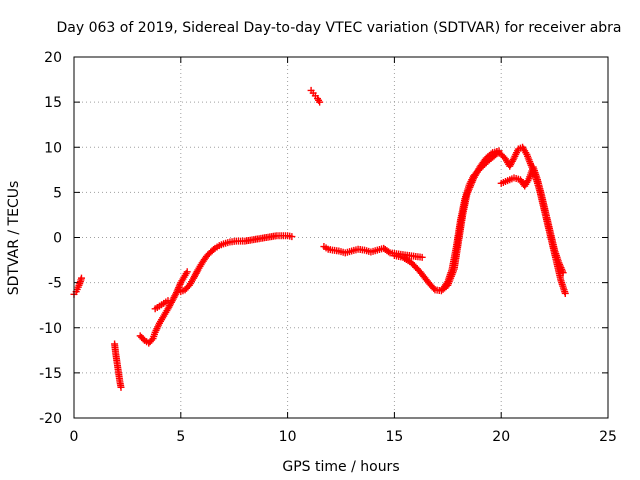 The image size is (640, 480). What do you see at coordinates (53, 103) in the screenshot?
I see `y-tick-label: 15` at bounding box center [53, 103].